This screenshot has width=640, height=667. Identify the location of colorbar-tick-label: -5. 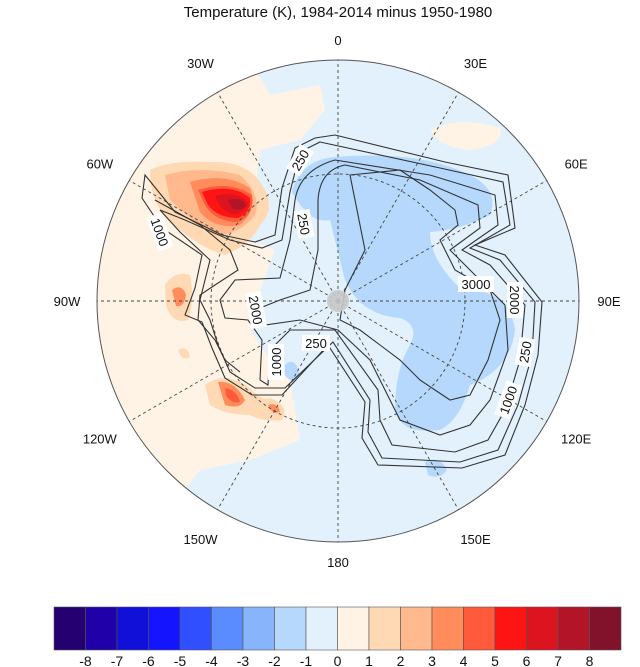
(180, 660).